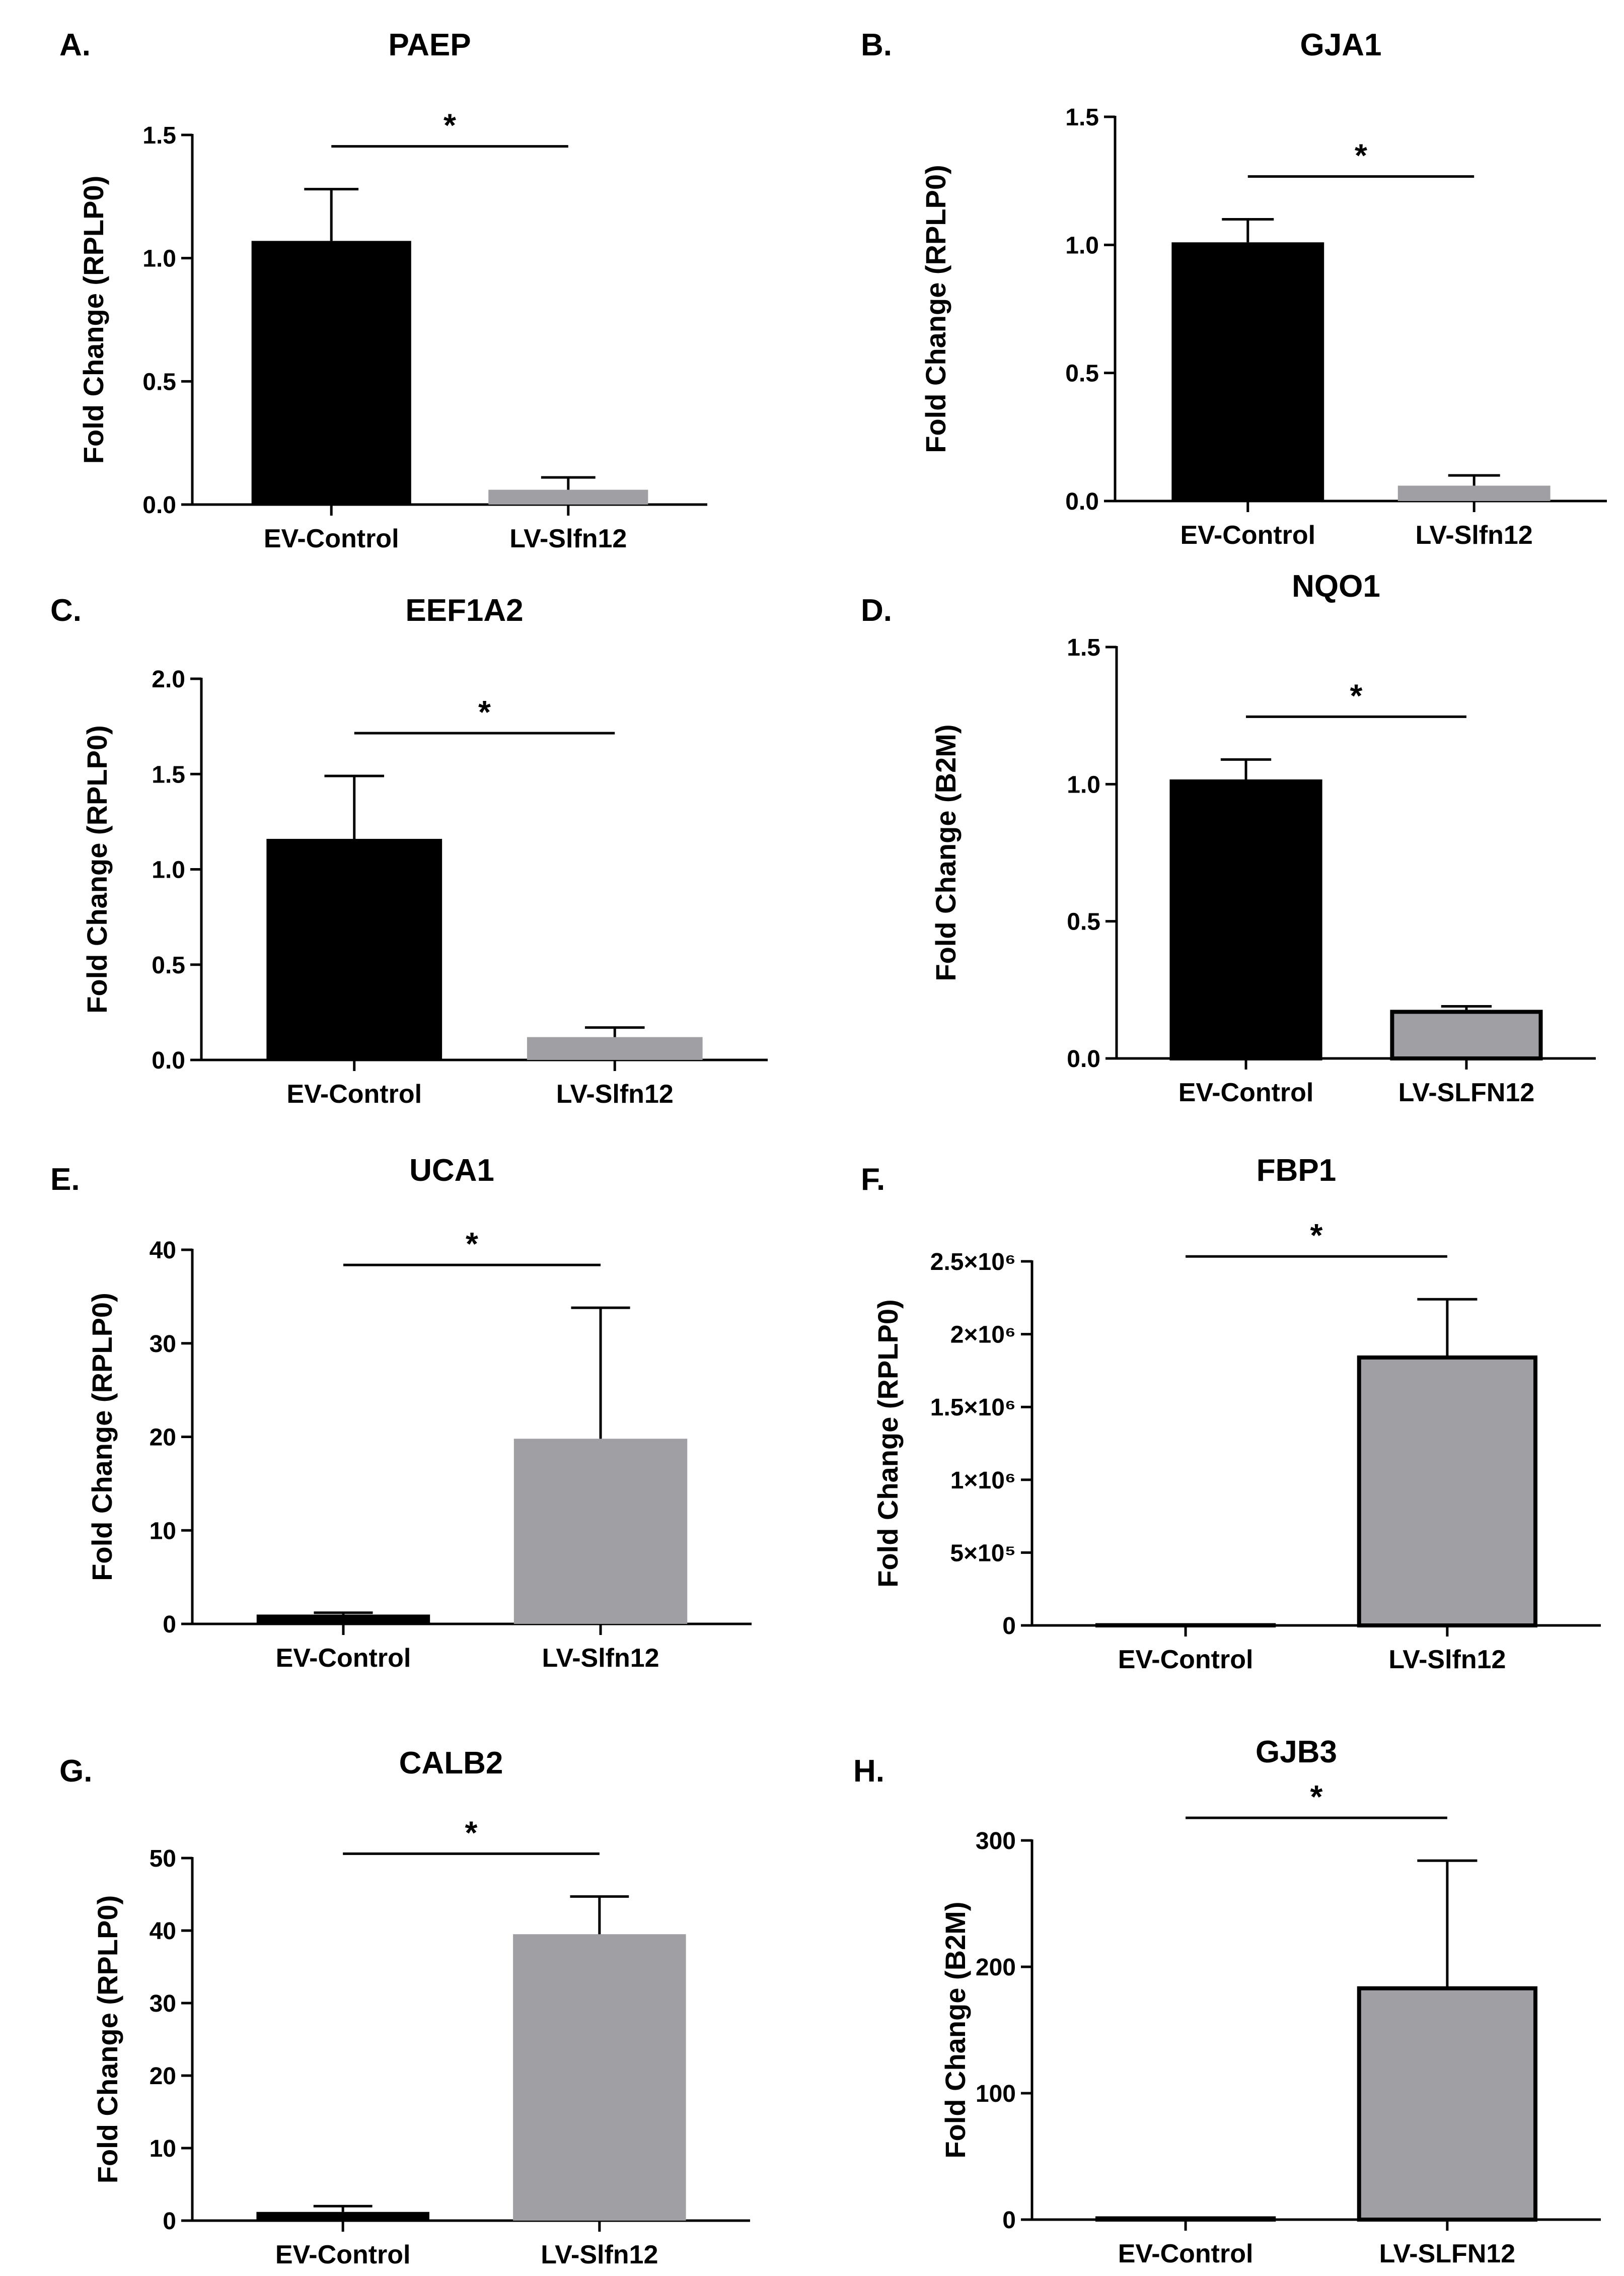 The image size is (1624, 2276). Describe the element at coordinates (1296, 1170) in the screenshot. I see `chart-title: FBP1` at that location.